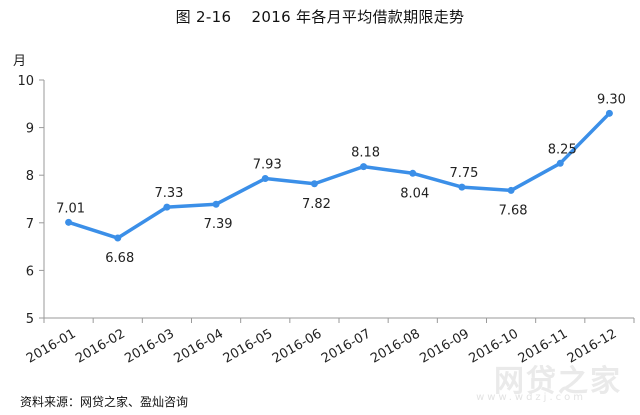  I want to click on data-label: 8.25, so click(562, 149).